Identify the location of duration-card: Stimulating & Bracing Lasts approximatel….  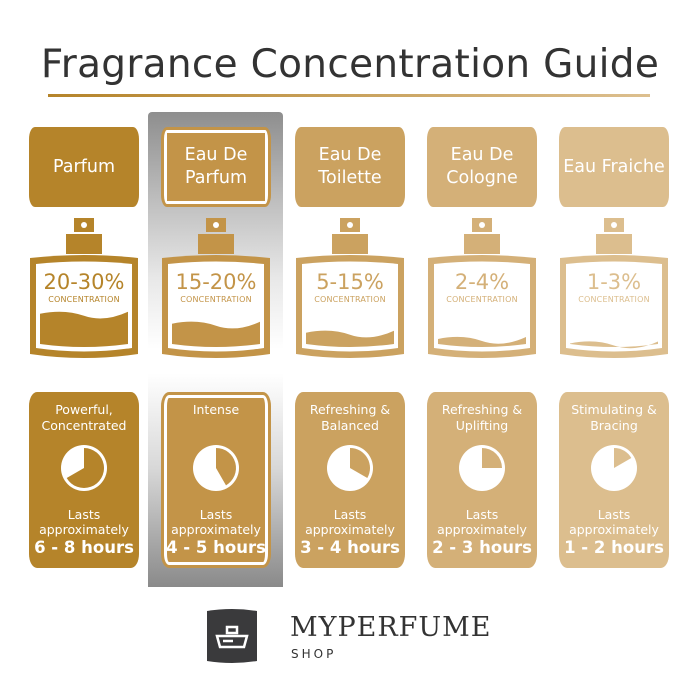
(614, 480).